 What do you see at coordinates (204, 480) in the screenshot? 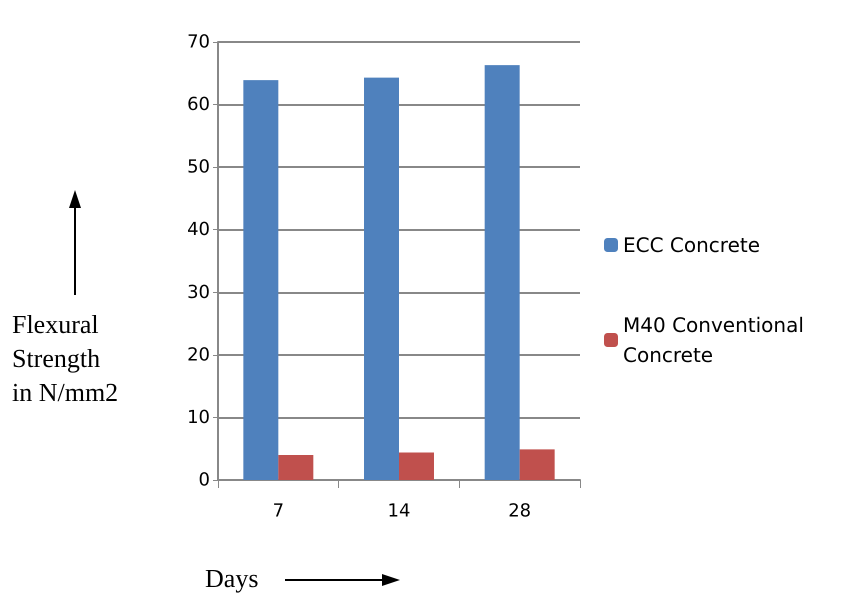
I see `y-tick-label: 0` at bounding box center [204, 480].